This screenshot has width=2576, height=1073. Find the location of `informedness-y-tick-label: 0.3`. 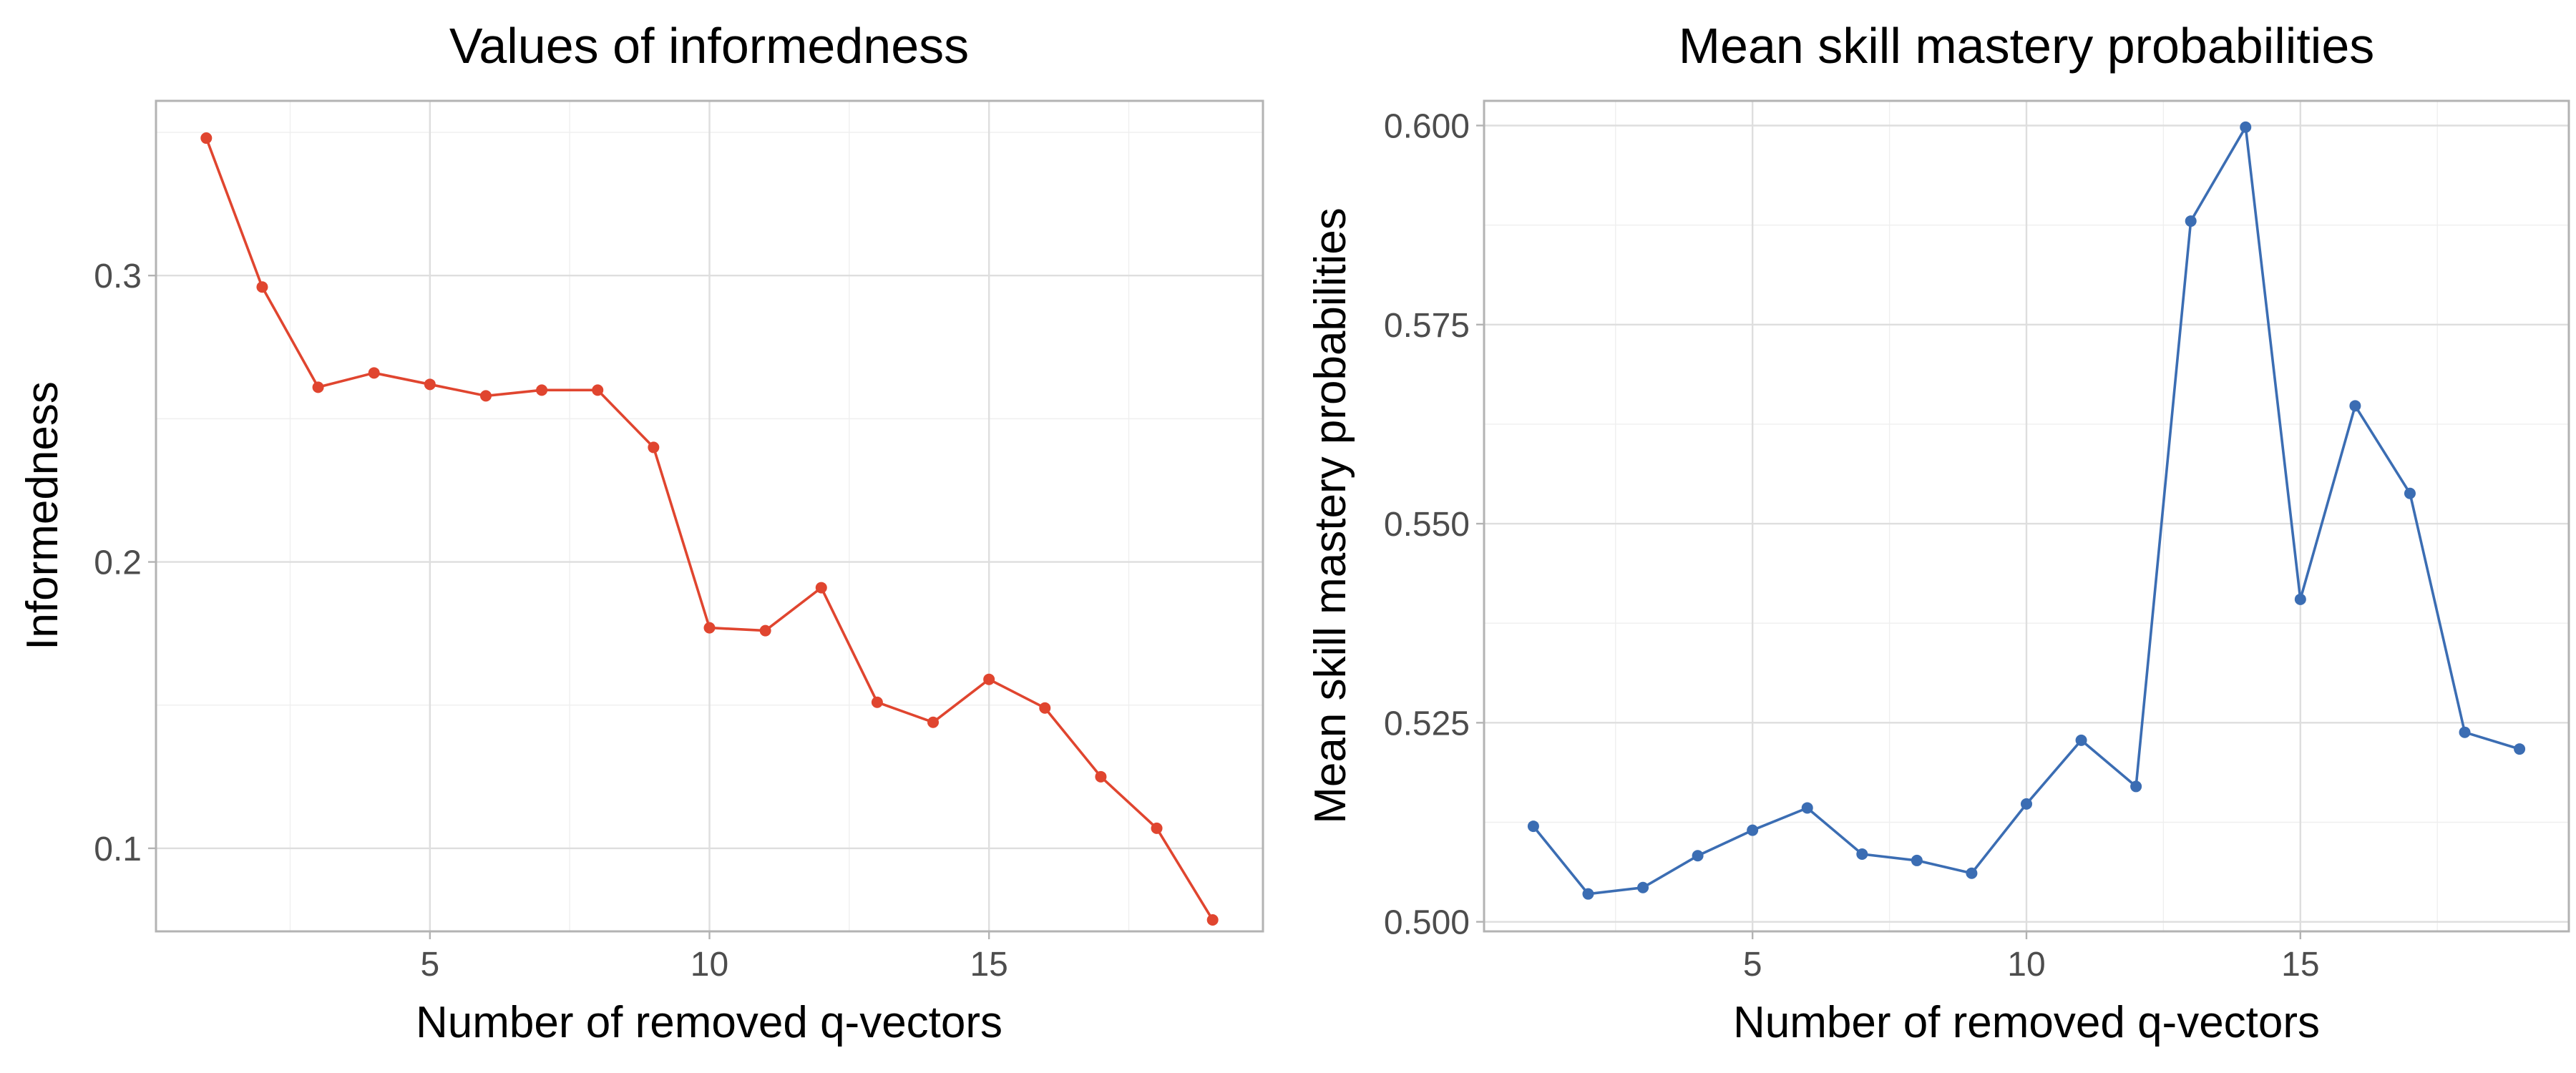

informedness-y-tick-label: 0.3 is located at coordinates (118, 276).